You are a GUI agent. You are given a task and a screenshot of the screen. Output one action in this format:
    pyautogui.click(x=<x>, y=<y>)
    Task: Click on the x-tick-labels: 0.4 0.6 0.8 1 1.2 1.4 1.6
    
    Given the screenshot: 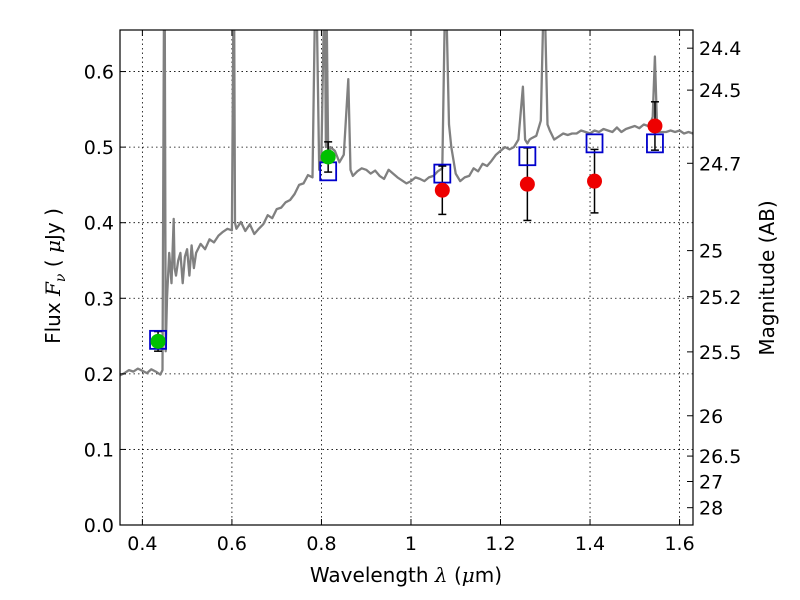 What is the action you would take?
    pyautogui.click(x=410, y=544)
    